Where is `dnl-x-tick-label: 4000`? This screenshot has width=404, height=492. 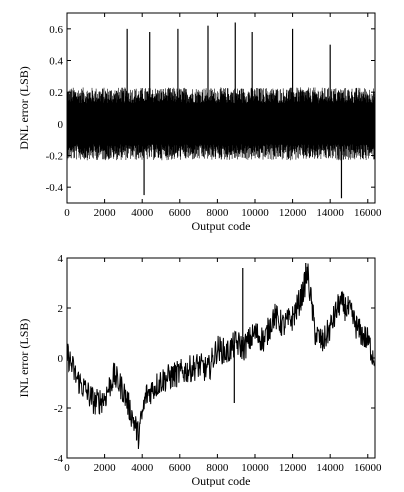
dnl-x-tick-label: 4000 is located at coordinates (142, 213).